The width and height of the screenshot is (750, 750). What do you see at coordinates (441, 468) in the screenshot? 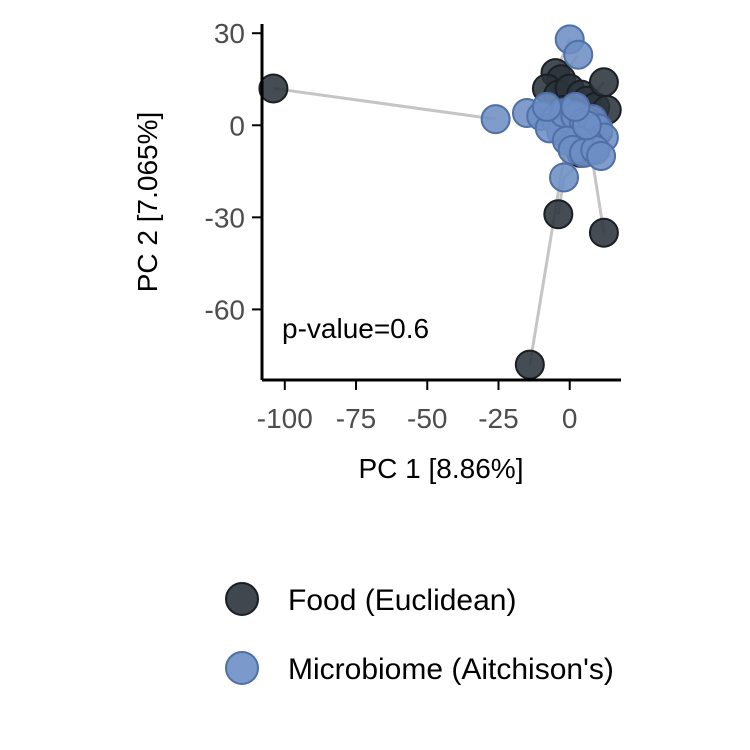
I see `x-axis-title: PC 1 [8.86%]` at bounding box center [441, 468].